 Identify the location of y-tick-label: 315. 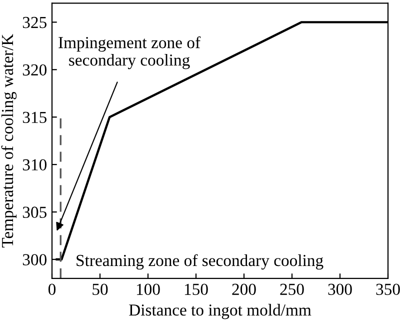
(34, 118).